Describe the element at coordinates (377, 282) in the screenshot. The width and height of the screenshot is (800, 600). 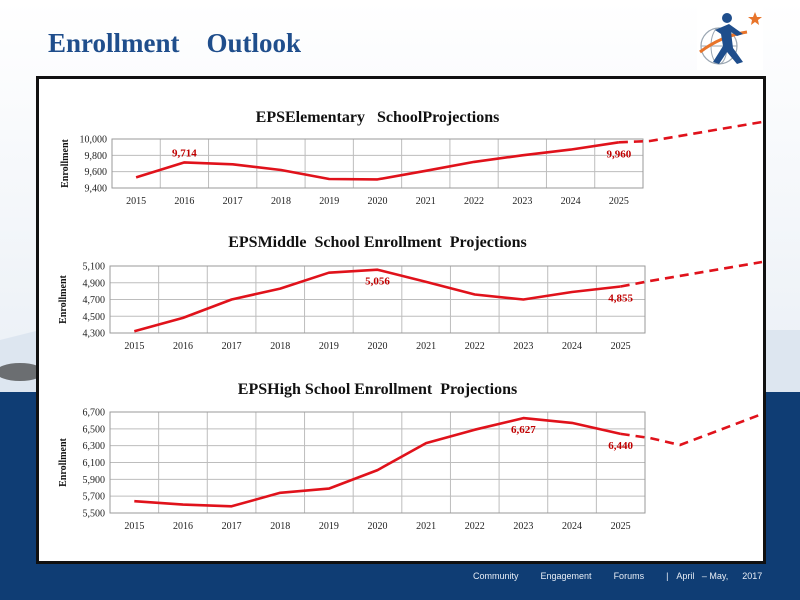
I see `data-label: 5,056` at that location.